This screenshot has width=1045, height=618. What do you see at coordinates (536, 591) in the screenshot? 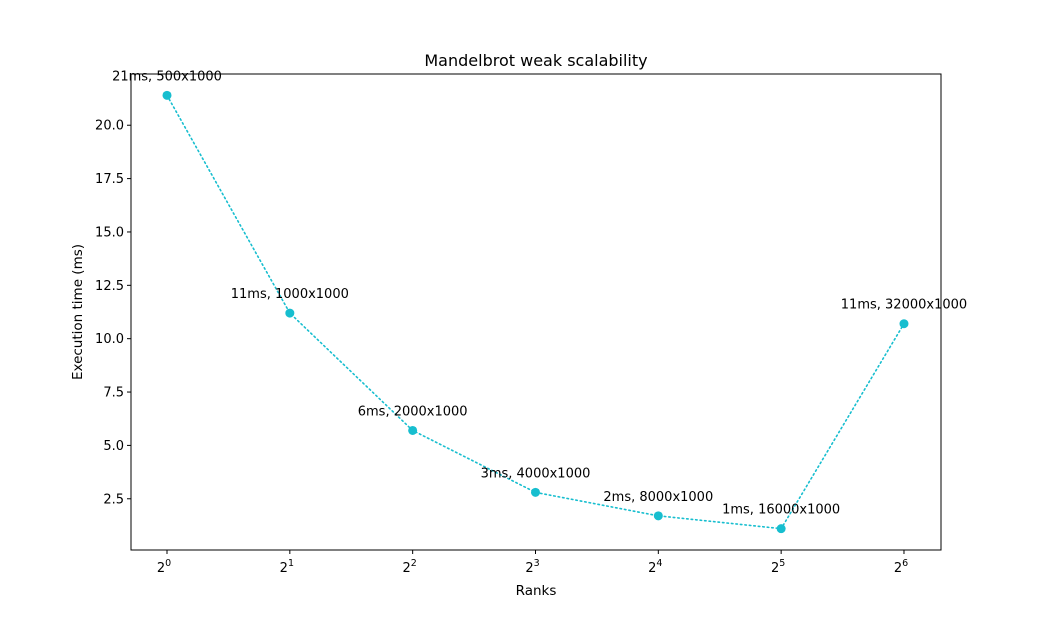
I see `x-axis-label: Ranks` at bounding box center [536, 591].